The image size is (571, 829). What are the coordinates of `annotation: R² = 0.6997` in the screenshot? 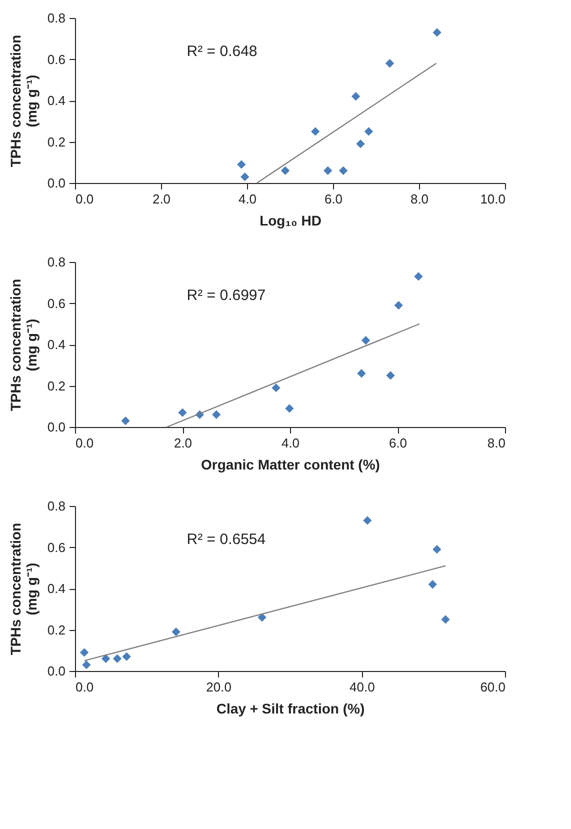 It's located at (226, 295).